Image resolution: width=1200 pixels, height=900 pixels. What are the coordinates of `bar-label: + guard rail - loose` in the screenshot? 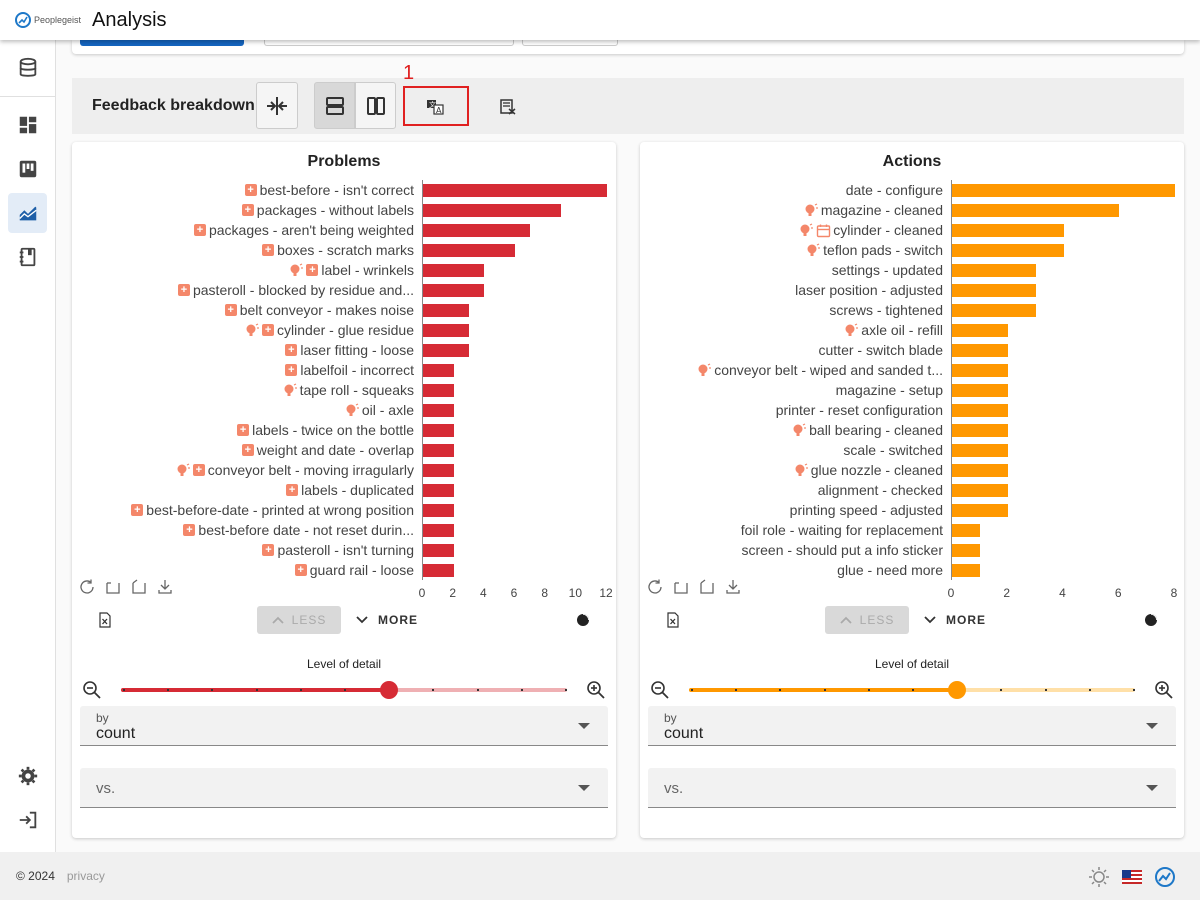 It's located at (243, 570).